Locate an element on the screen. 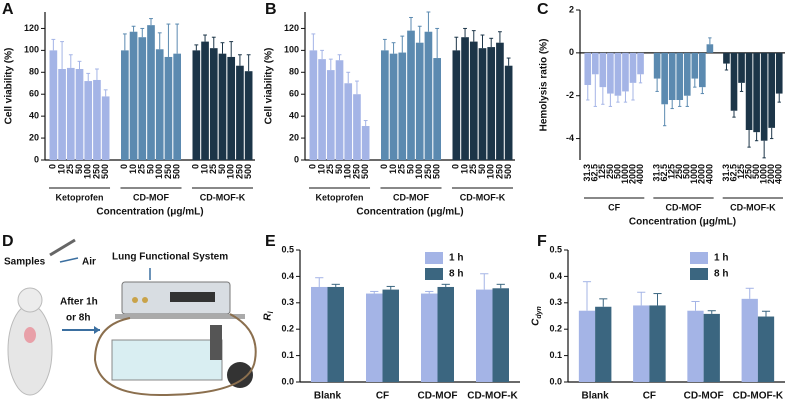 This screenshot has width=789, height=411. y-axis-title: Cell viability (%) is located at coordinates (269, 86).